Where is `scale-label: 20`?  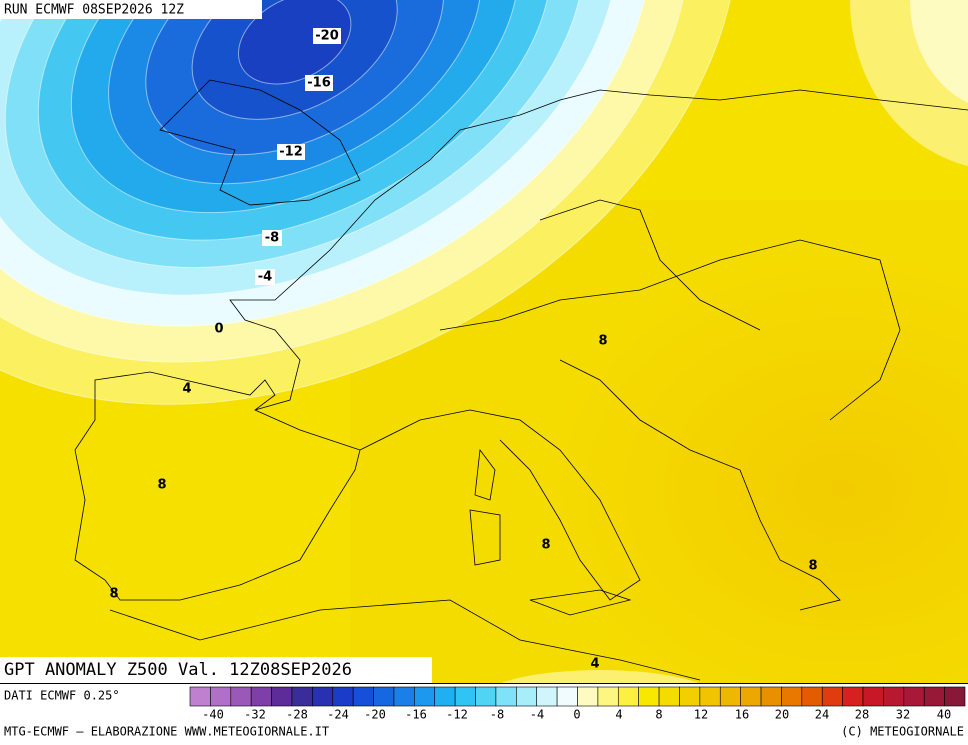
scale-label: 20 is located at coordinates (782, 715).